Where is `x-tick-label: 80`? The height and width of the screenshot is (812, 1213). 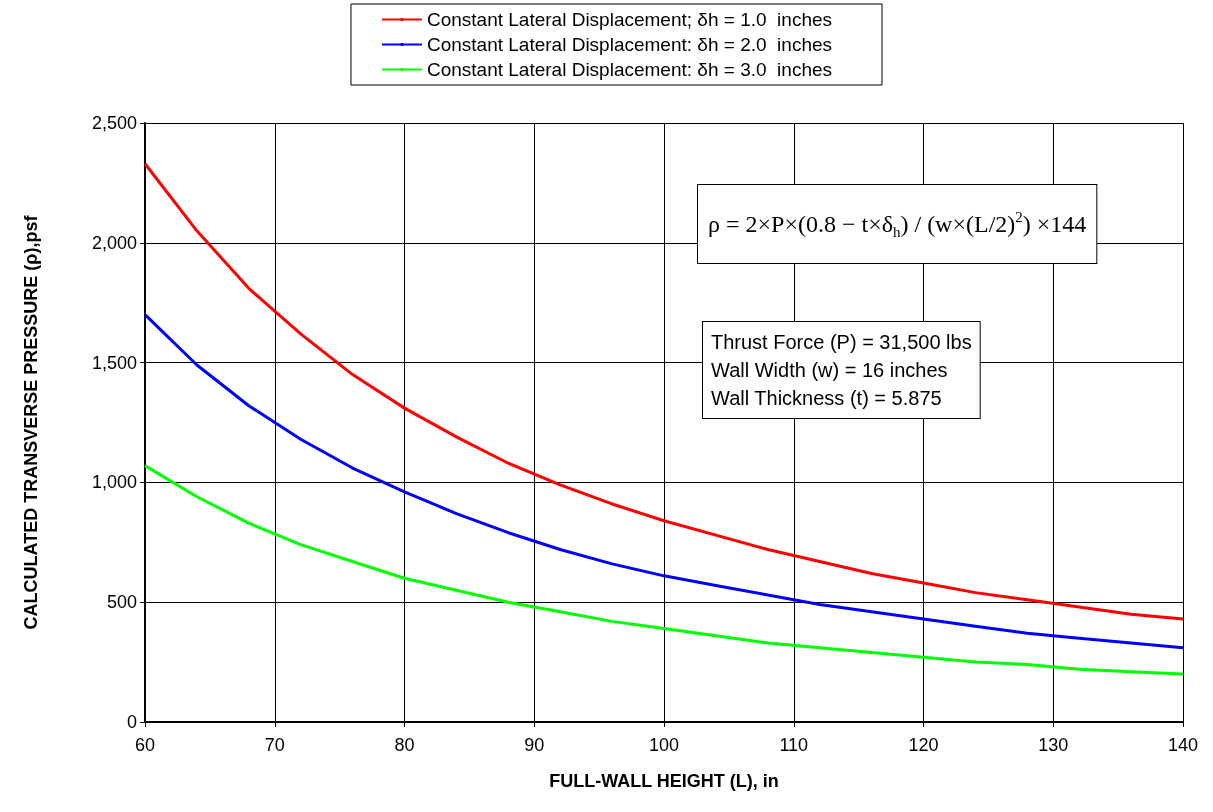 x-tick-label: 80 is located at coordinates (404, 745).